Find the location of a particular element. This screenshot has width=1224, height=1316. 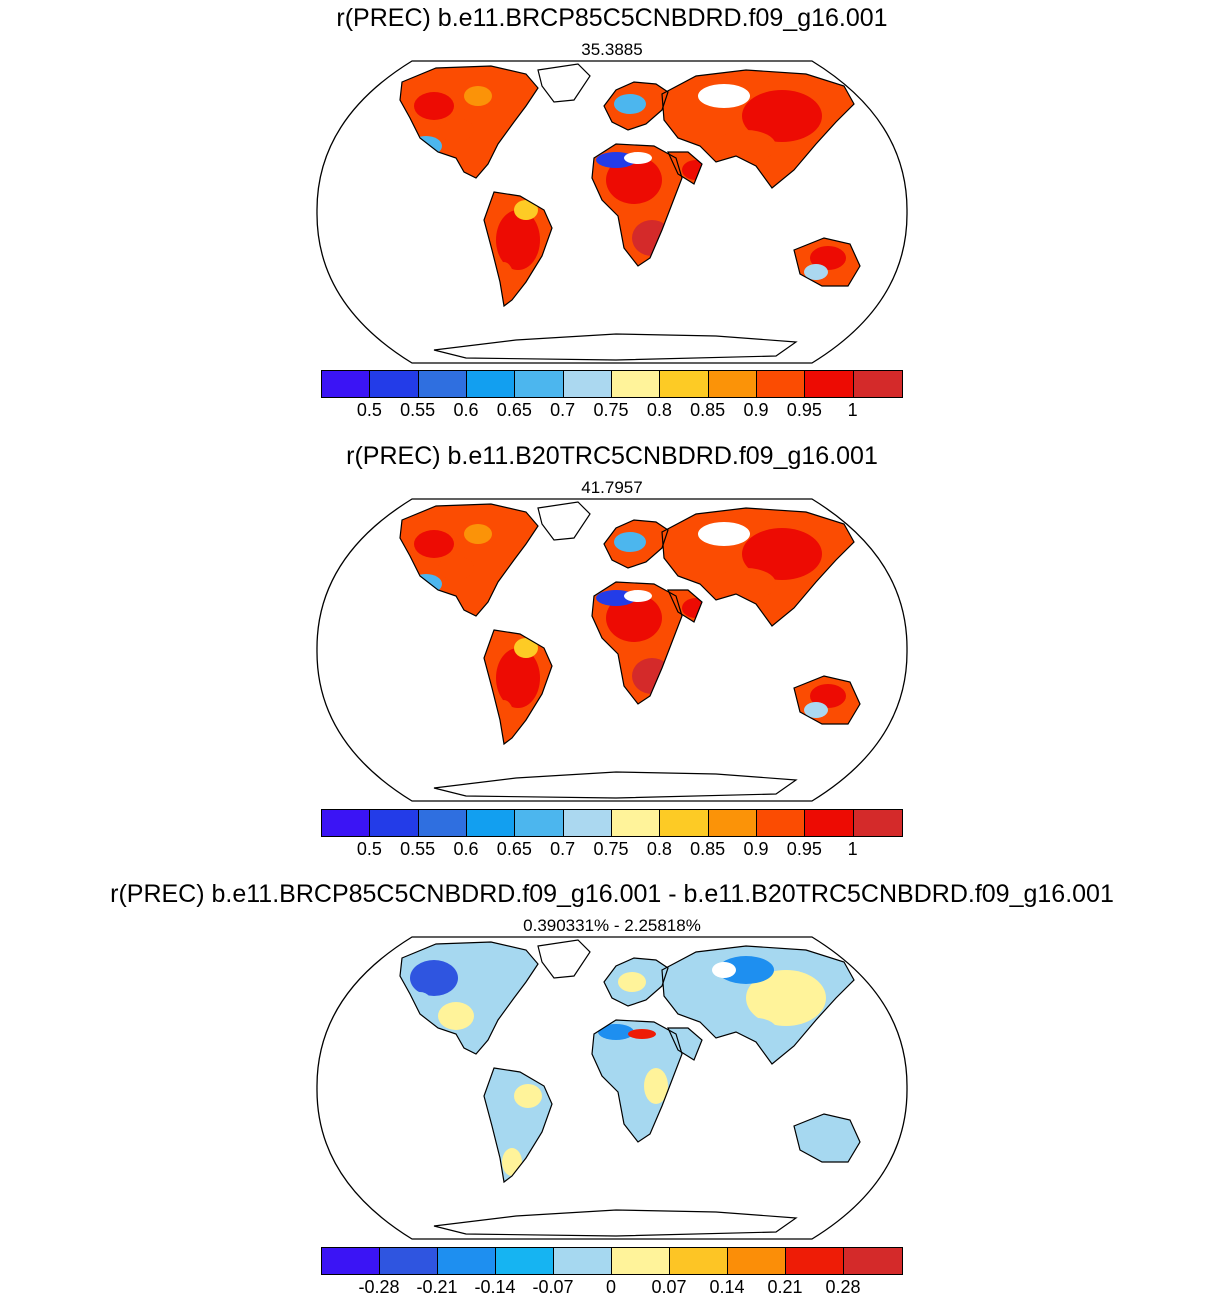

coastline-africa is located at coordinates (637, 205).